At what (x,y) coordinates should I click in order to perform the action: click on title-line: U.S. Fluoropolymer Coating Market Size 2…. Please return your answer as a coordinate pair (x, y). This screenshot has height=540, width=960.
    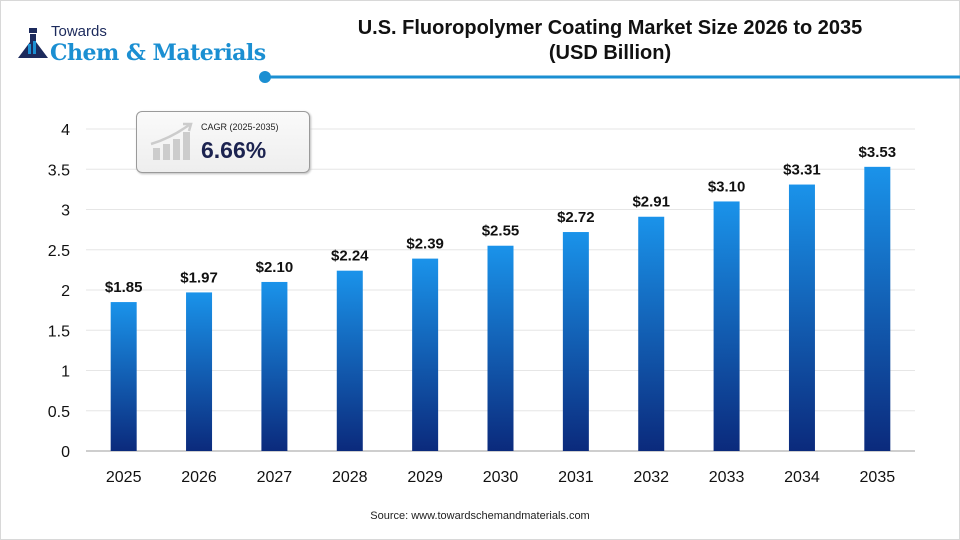
    Looking at the image, I should click on (610, 28).